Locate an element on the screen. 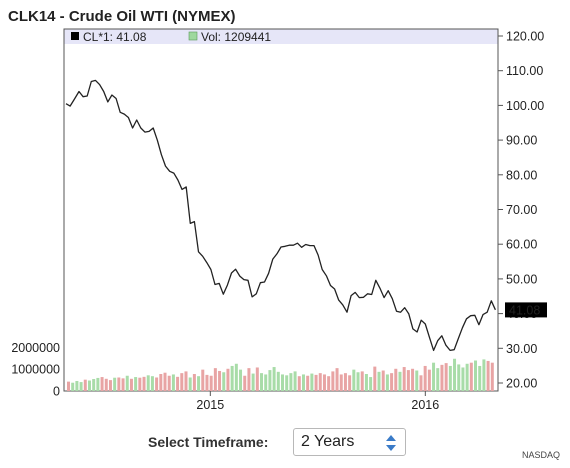 Image resolution: width=570 pixels, height=468 pixels. date-tick-label: 2016 is located at coordinates (425, 405).